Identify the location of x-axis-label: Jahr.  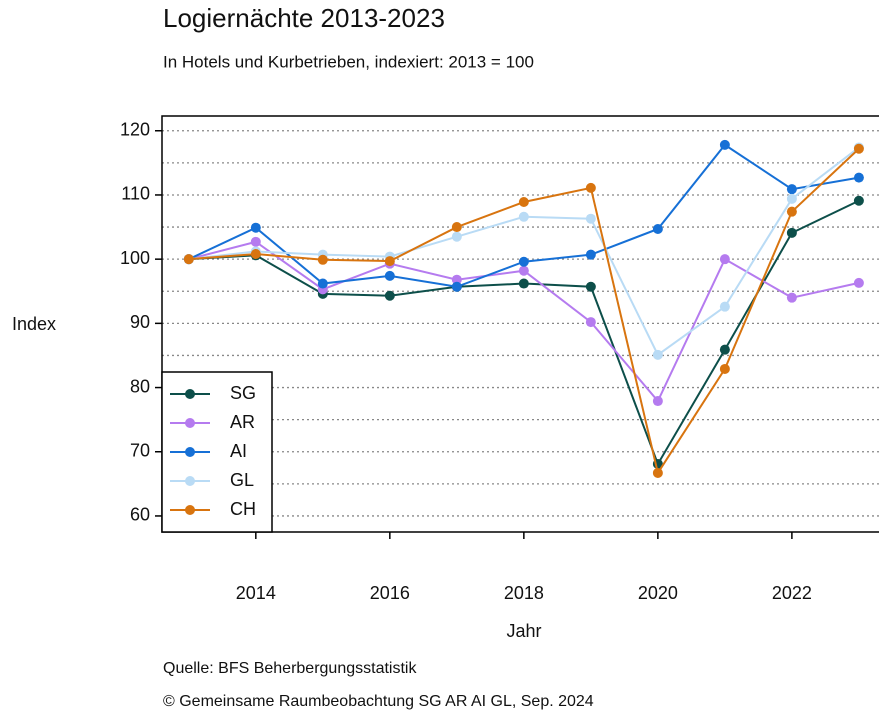
(523, 631).